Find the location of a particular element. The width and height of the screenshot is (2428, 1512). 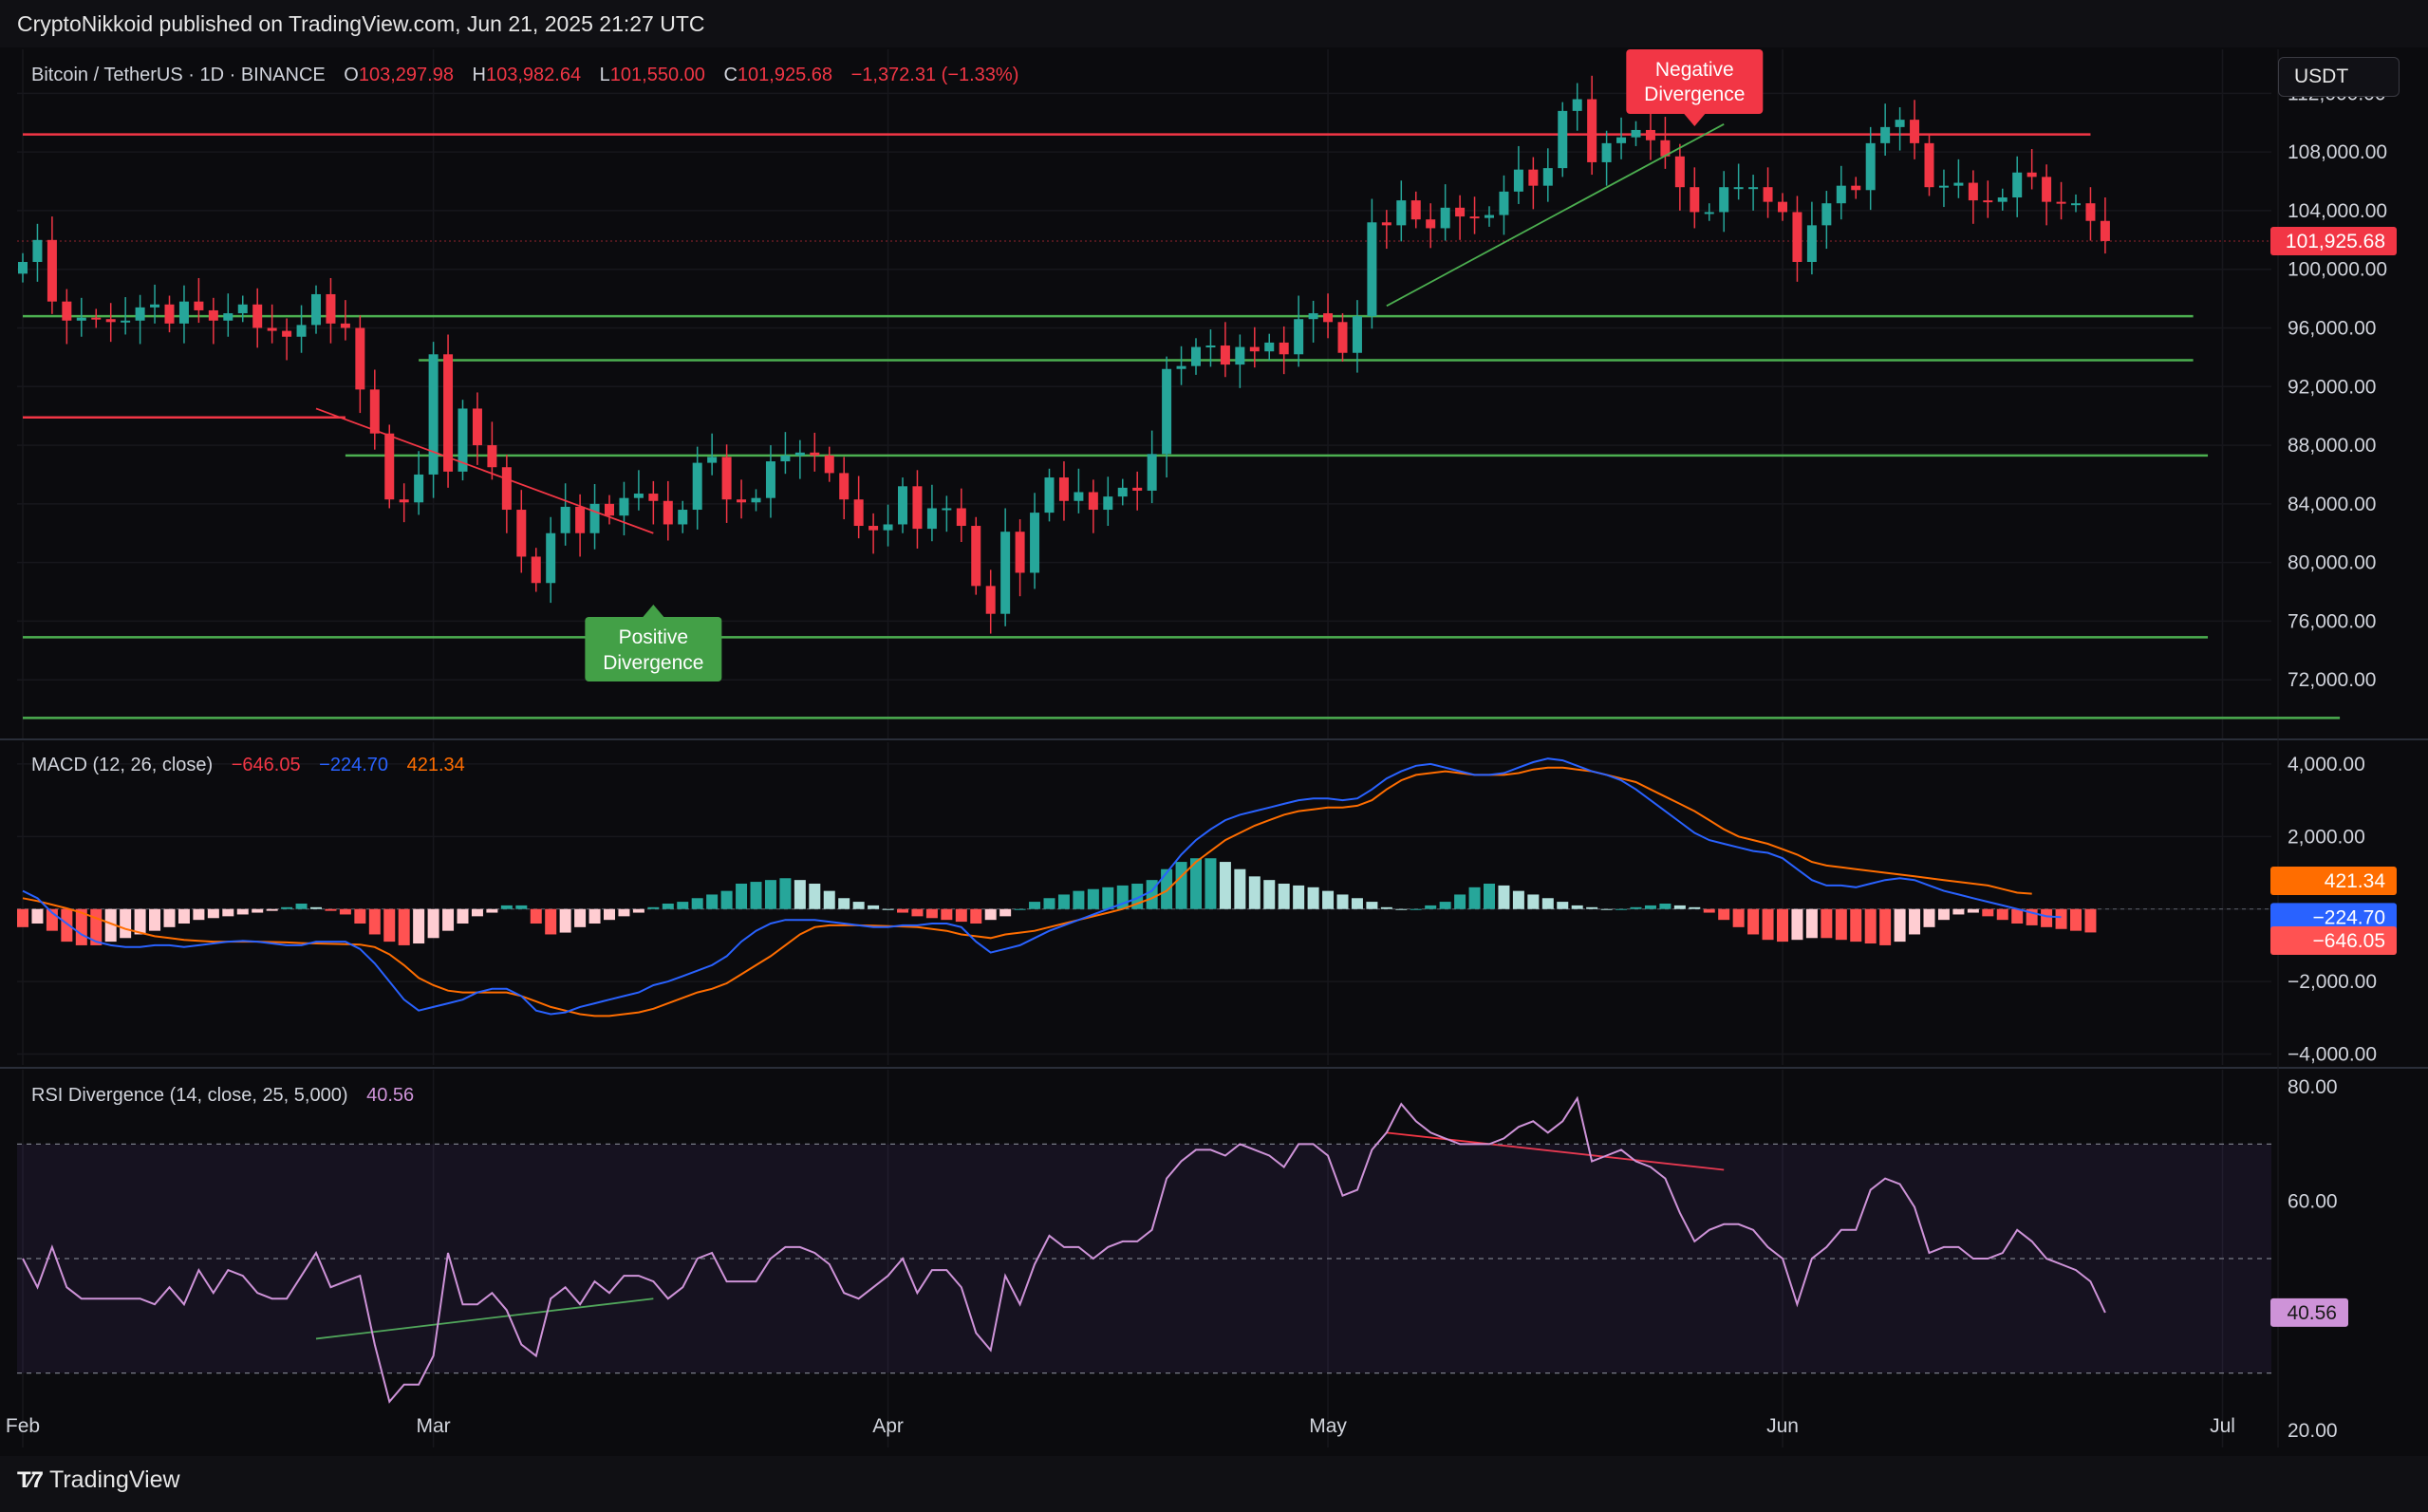

price-tick-label: 72,000.00 is located at coordinates (2332, 680).